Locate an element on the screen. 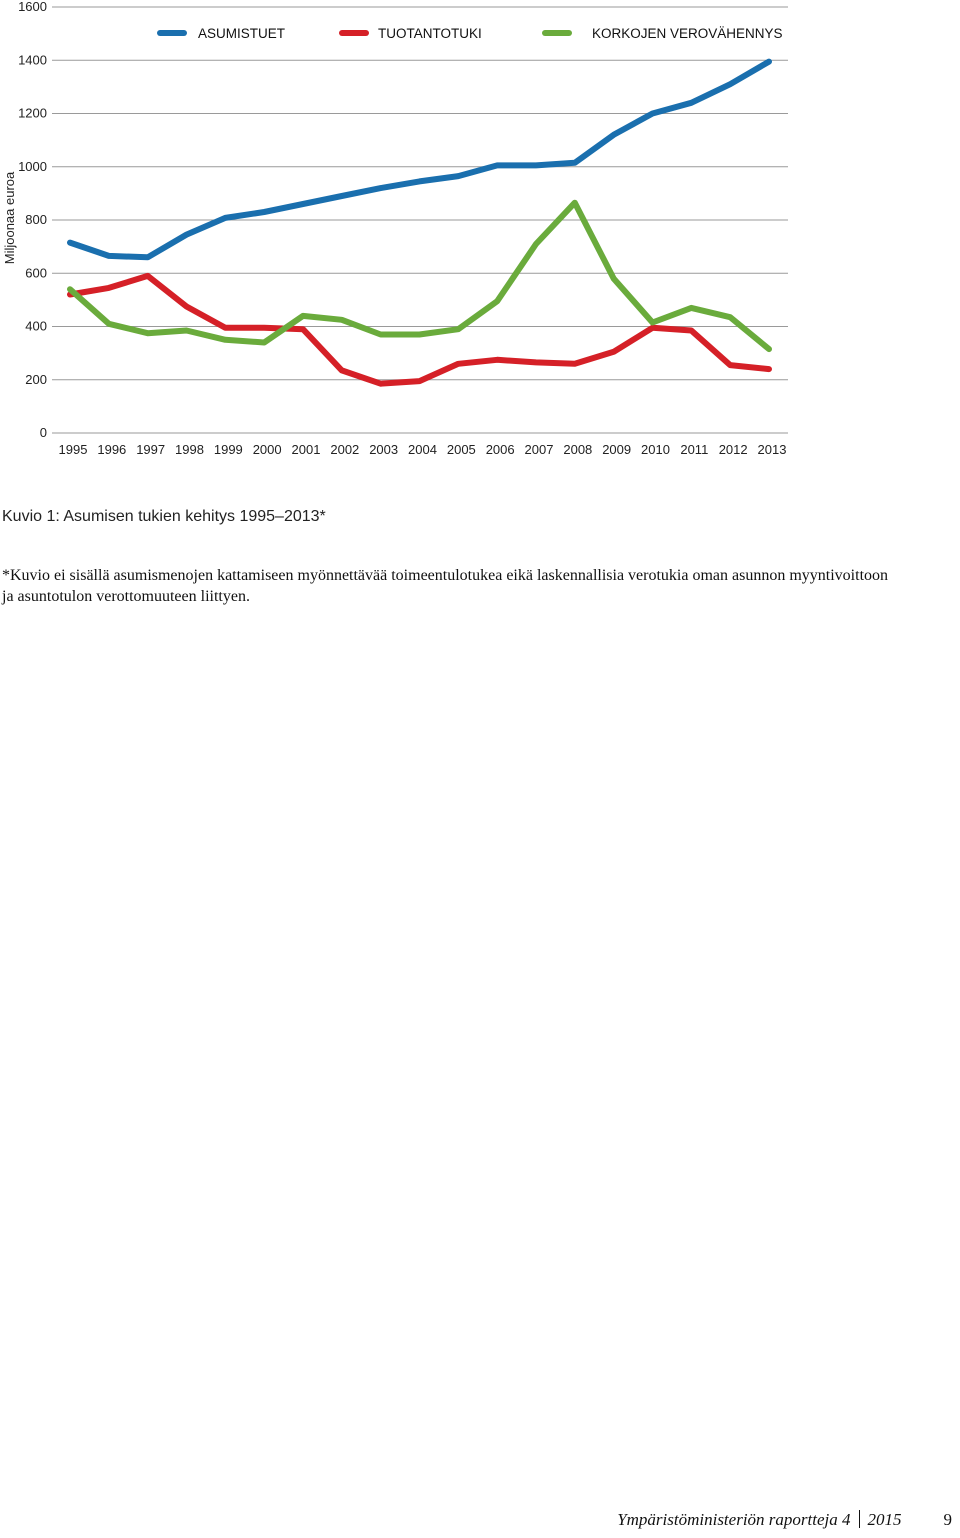  x-tick-label: 1996 is located at coordinates (111, 449).